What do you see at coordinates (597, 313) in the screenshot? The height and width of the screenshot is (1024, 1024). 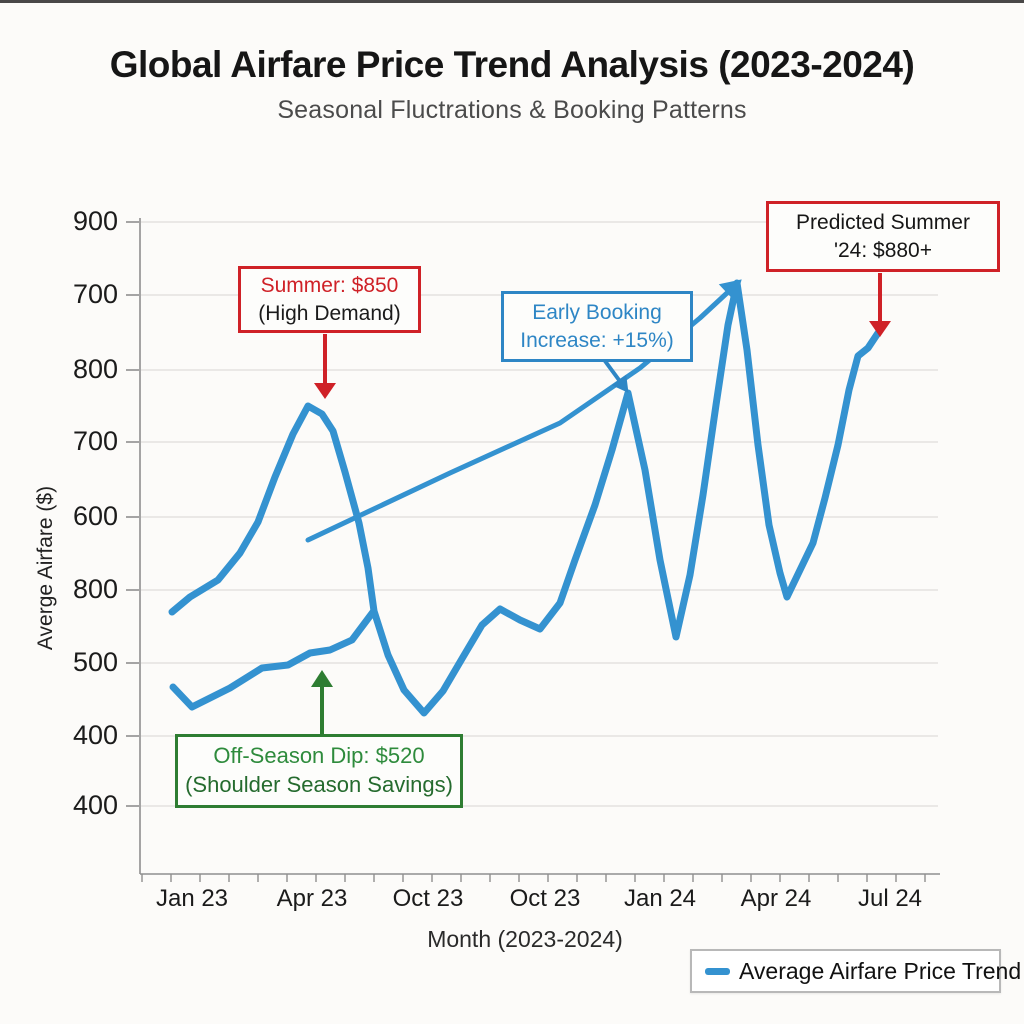 I see `annotation-early-booking-line1: Early Booking` at bounding box center [597, 313].